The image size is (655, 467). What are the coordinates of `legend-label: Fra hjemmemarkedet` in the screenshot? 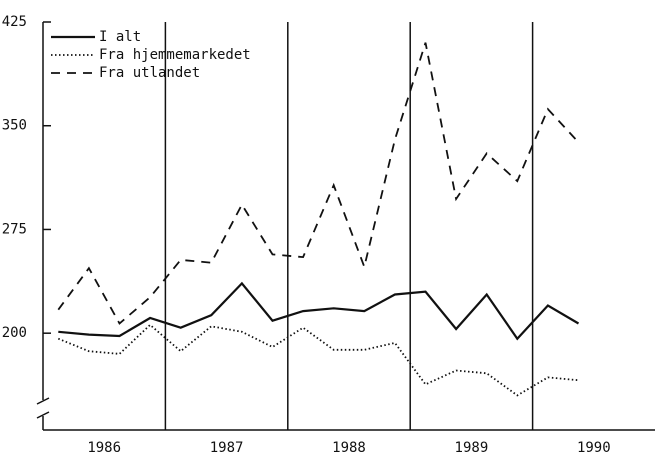 It's located at (175, 55).